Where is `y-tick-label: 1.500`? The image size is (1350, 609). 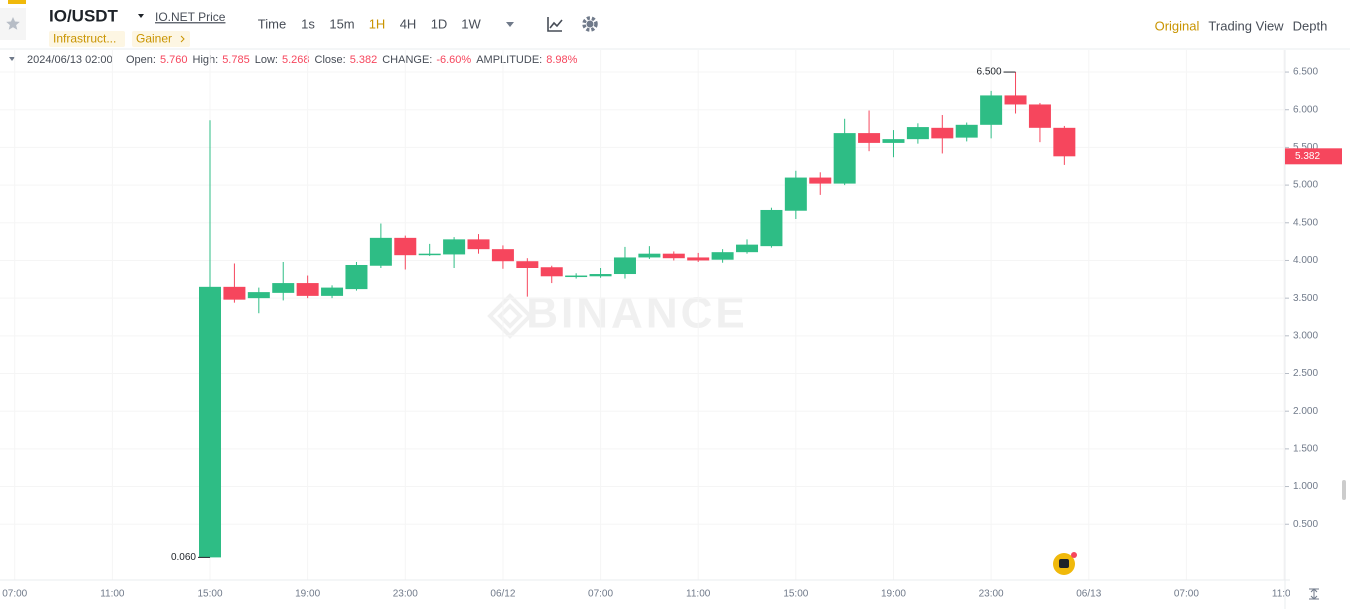 y-tick-label: 1.500 is located at coordinates (1305, 449).